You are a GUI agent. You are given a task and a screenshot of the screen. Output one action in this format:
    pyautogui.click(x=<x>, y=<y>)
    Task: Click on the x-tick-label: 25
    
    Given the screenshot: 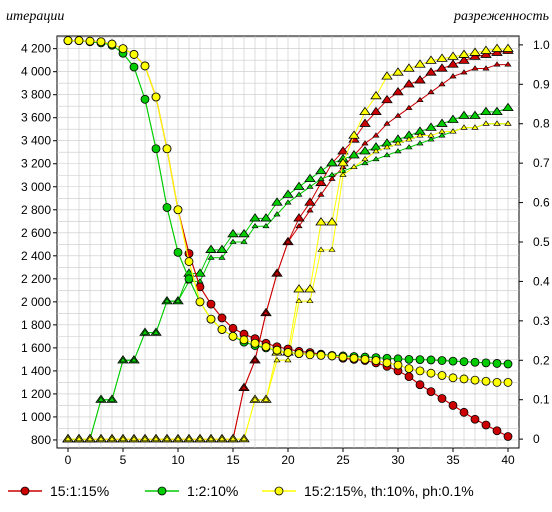 What is the action you would take?
    pyautogui.click(x=343, y=460)
    